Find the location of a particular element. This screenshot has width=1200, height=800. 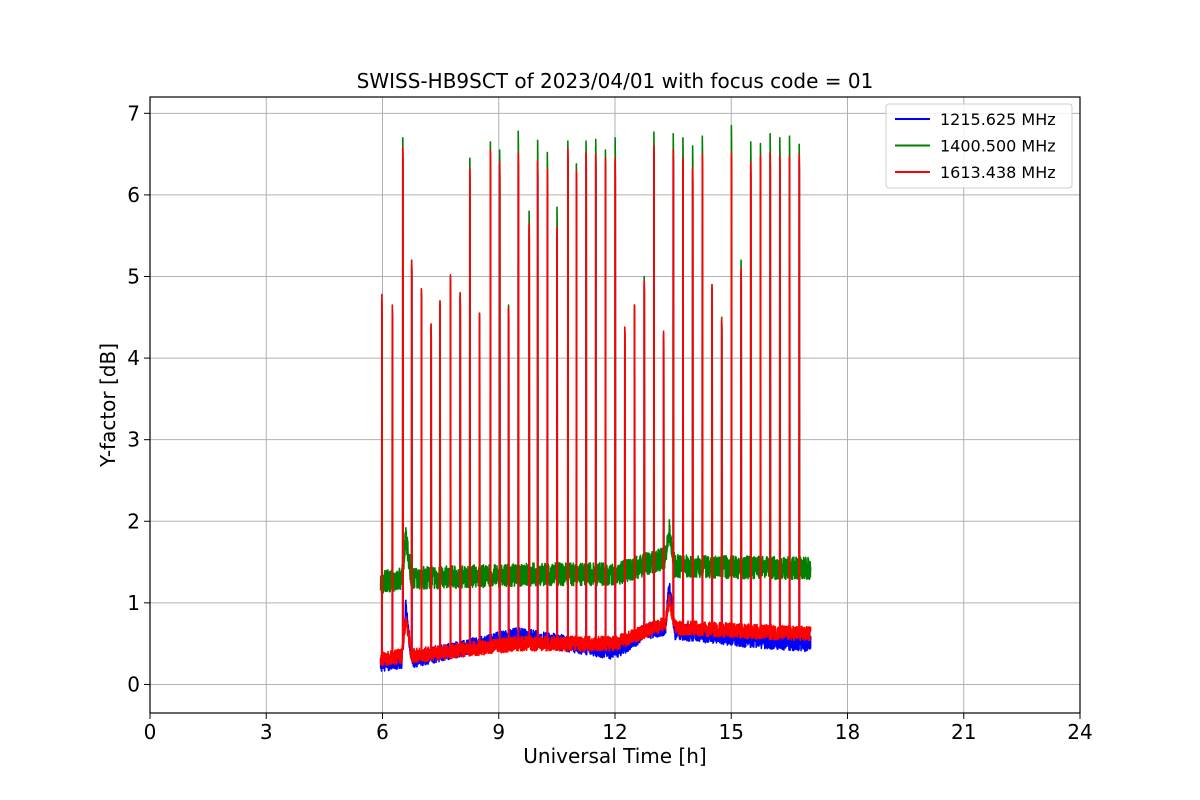

y-tick-label: 0 is located at coordinates (133, 684).